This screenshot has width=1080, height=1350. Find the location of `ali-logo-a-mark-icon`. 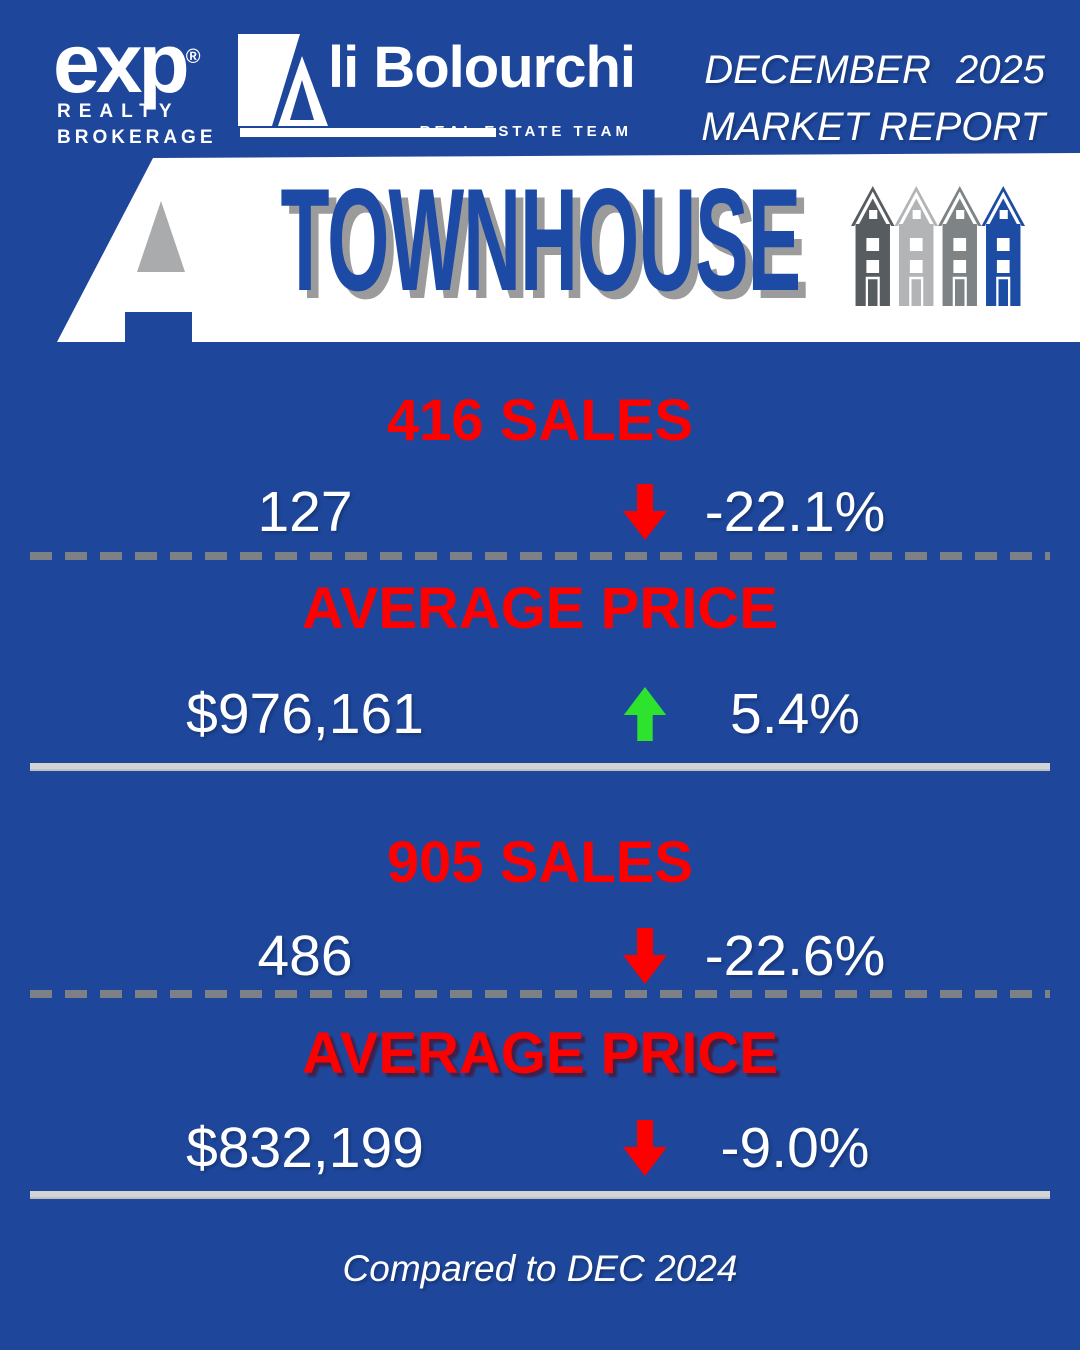

ali-logo-a-mark-icon is located at coordinates (283, 80).